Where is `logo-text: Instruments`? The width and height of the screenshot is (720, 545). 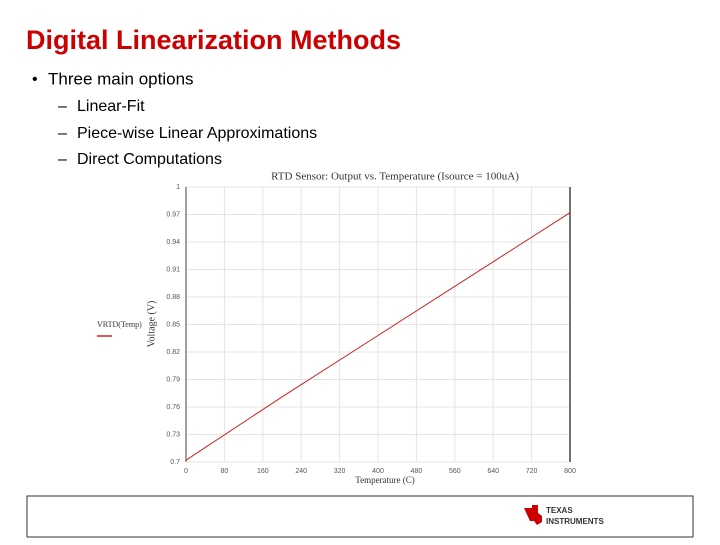 logo-text: Instruments is located at coordinates (575, 521).